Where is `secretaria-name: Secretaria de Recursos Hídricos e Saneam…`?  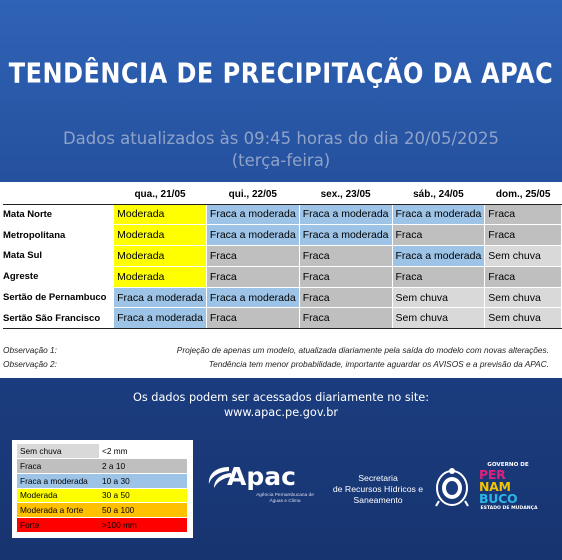
secretaria-name: Secretaria de Recursos Hídricos e Saneam… is located at coordinates (378, 489).